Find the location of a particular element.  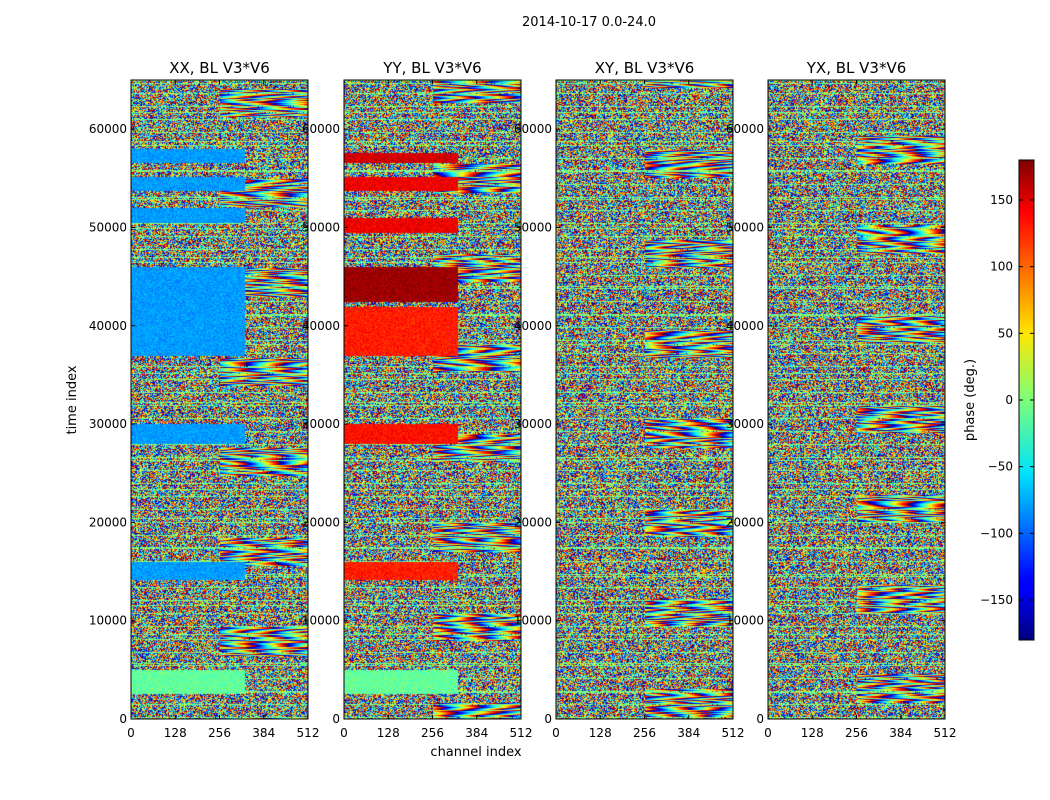

panel-title-3: XY, BL V3*V6 is located at coordinates (645, 68).